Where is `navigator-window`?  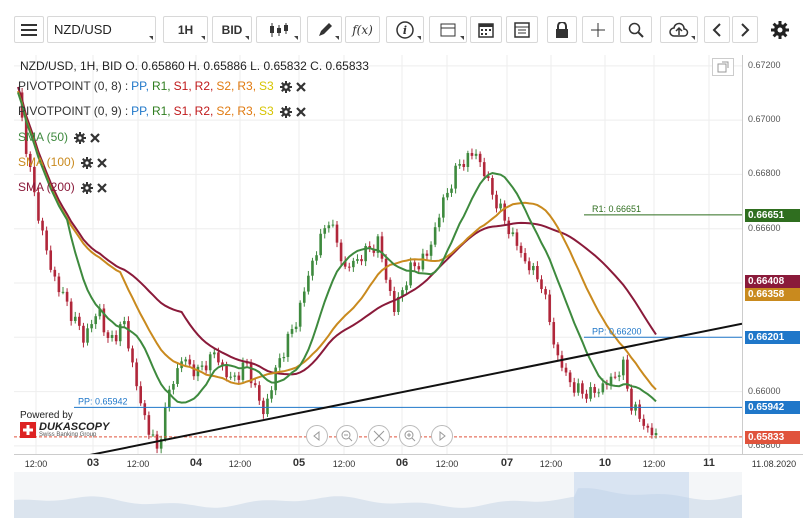
navigator-window is located at coordinates (631, 495).